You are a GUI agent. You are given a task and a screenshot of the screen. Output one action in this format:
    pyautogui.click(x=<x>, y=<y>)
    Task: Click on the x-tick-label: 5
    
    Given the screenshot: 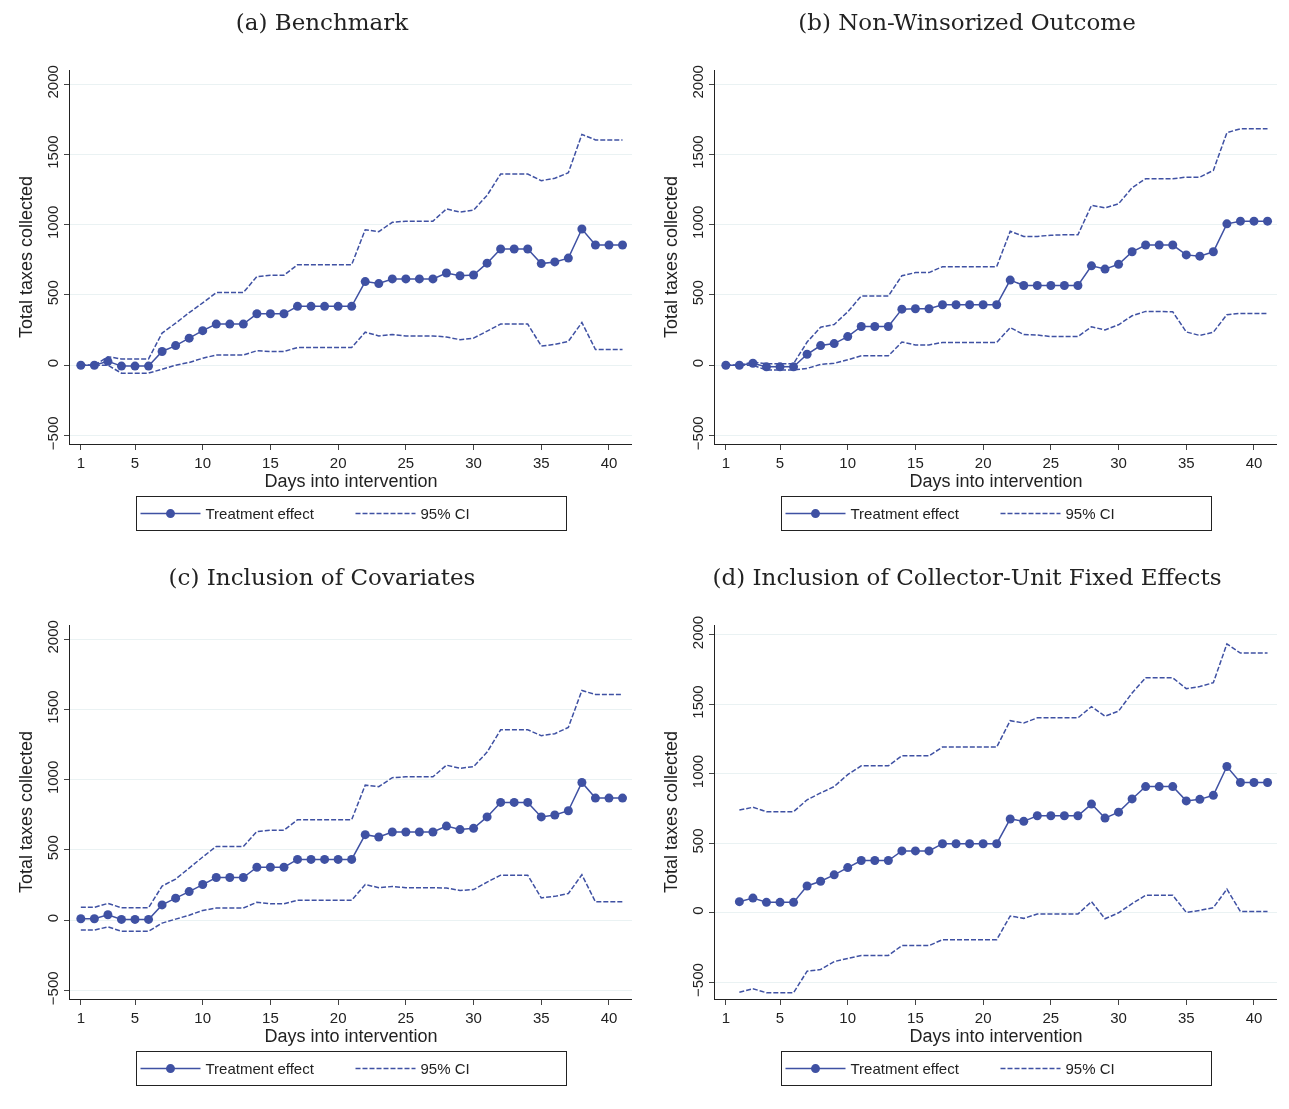 What is the action you would take?
    pyautogui.click(x=135, y=1017)
    